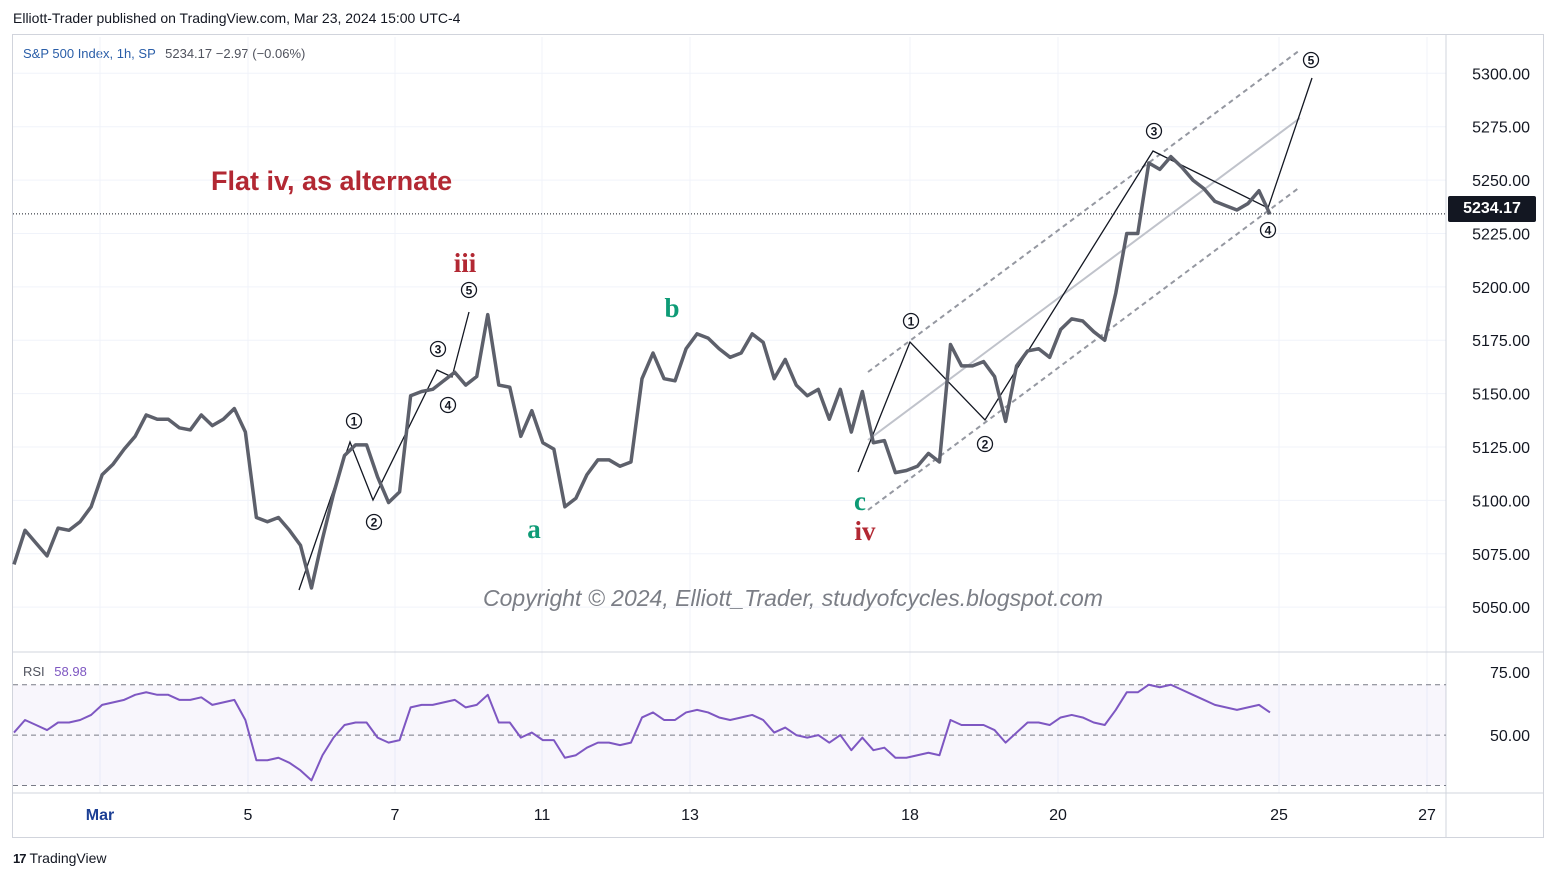 This screenshot has height=881, width=1556. Describe the element at coordinates (1501, 181) in the screenshot. I see `y-tick-label: 5250.00` at that location.